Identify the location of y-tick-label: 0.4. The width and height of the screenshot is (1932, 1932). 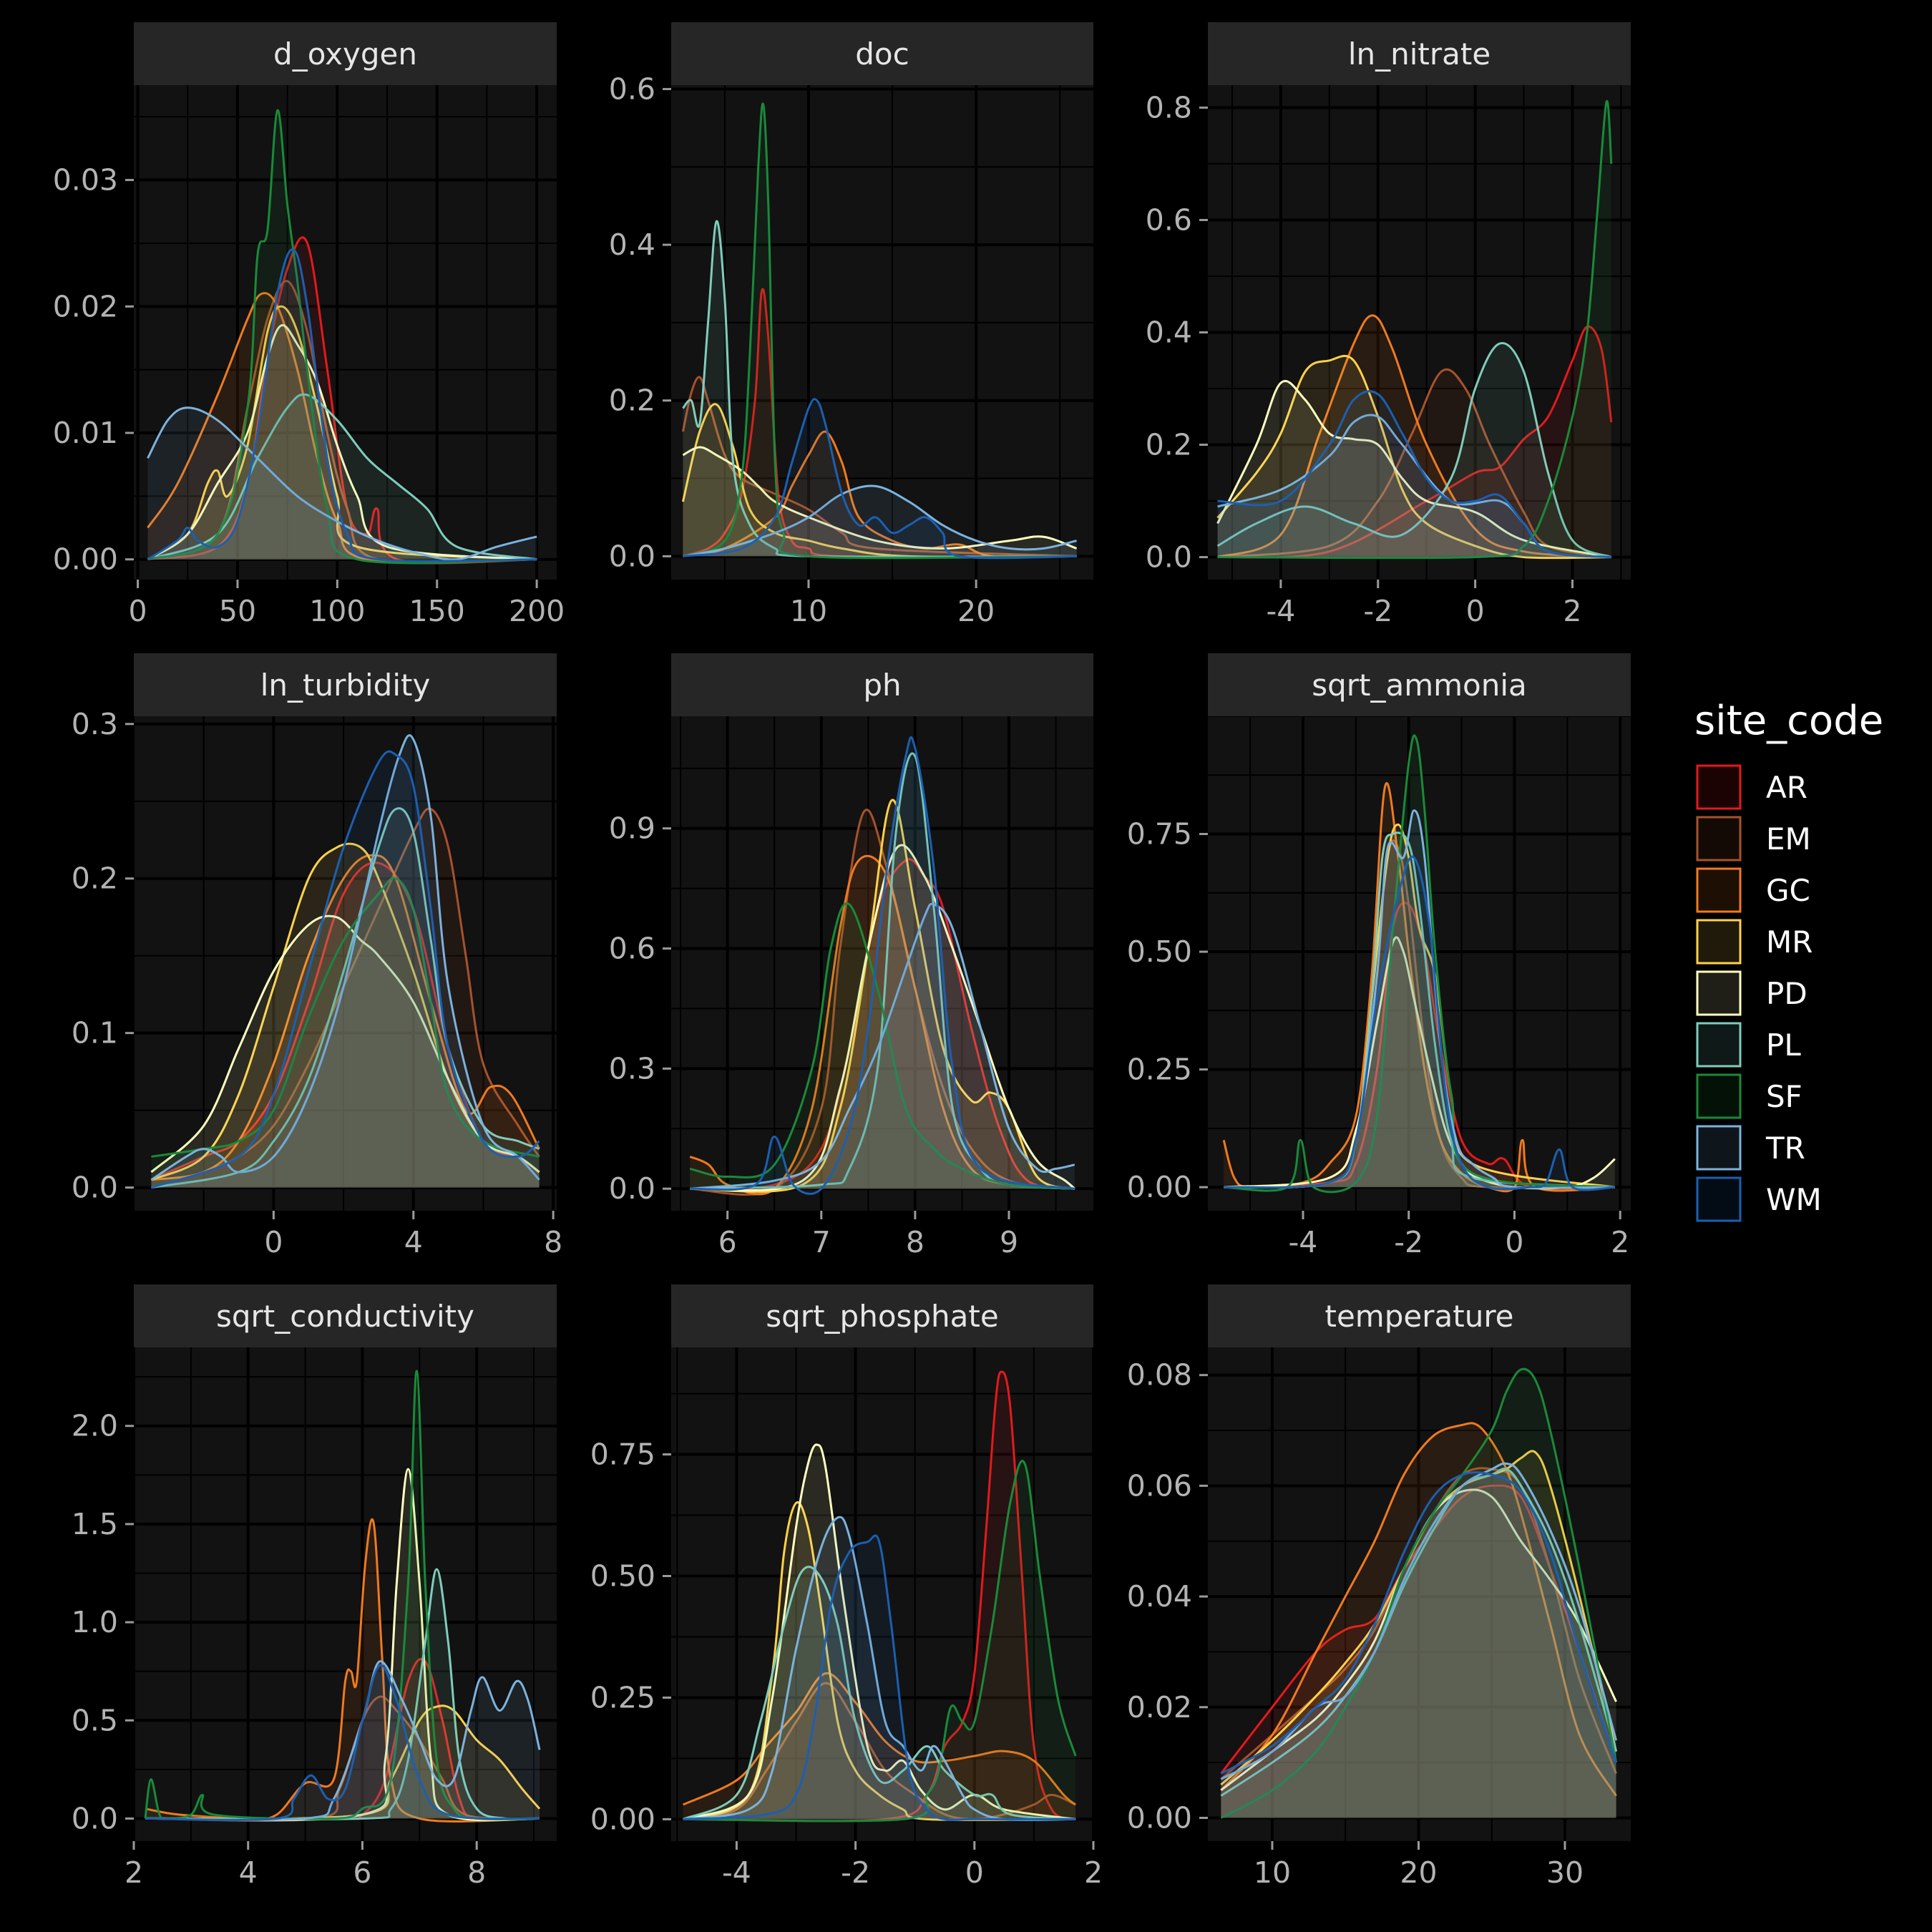
(632, 245).